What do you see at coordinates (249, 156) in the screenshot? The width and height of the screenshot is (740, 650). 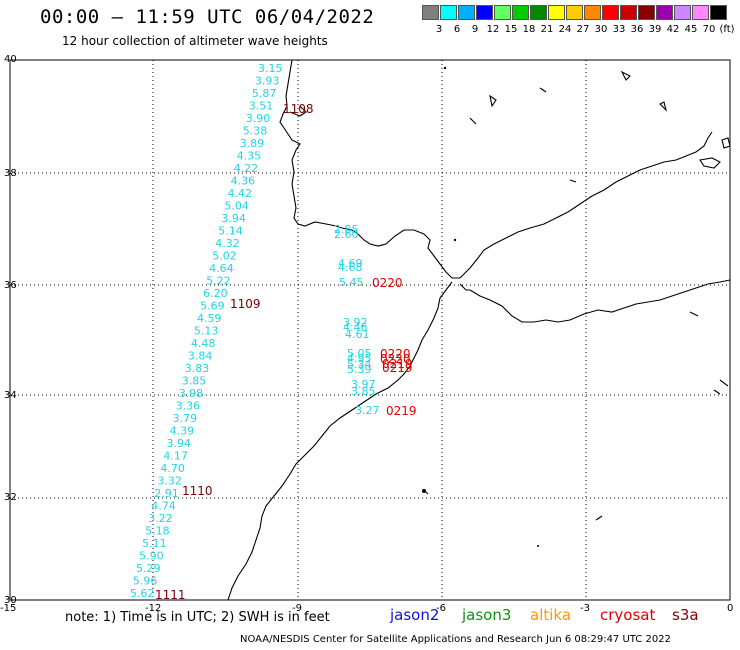 I see `wave-value: 4.35` at bounding box center [249, 156].